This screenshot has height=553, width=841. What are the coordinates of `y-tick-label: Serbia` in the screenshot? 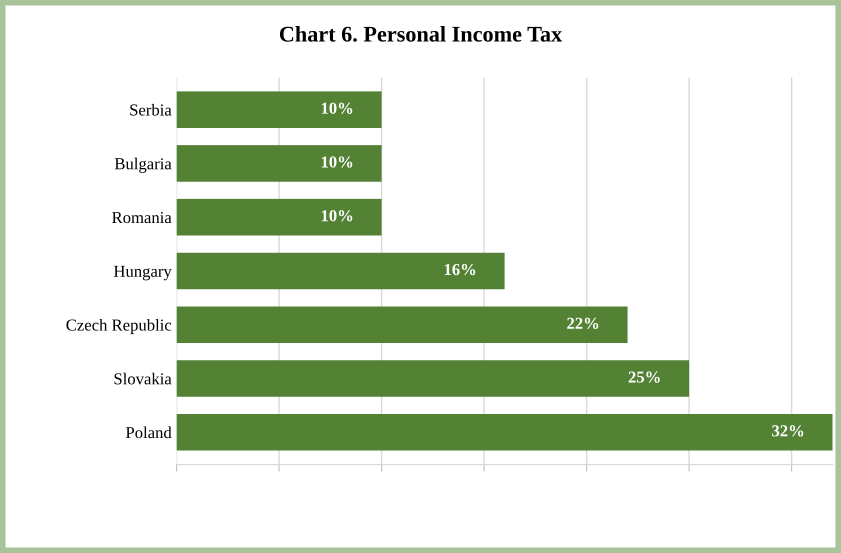 It's located at (151, 110).